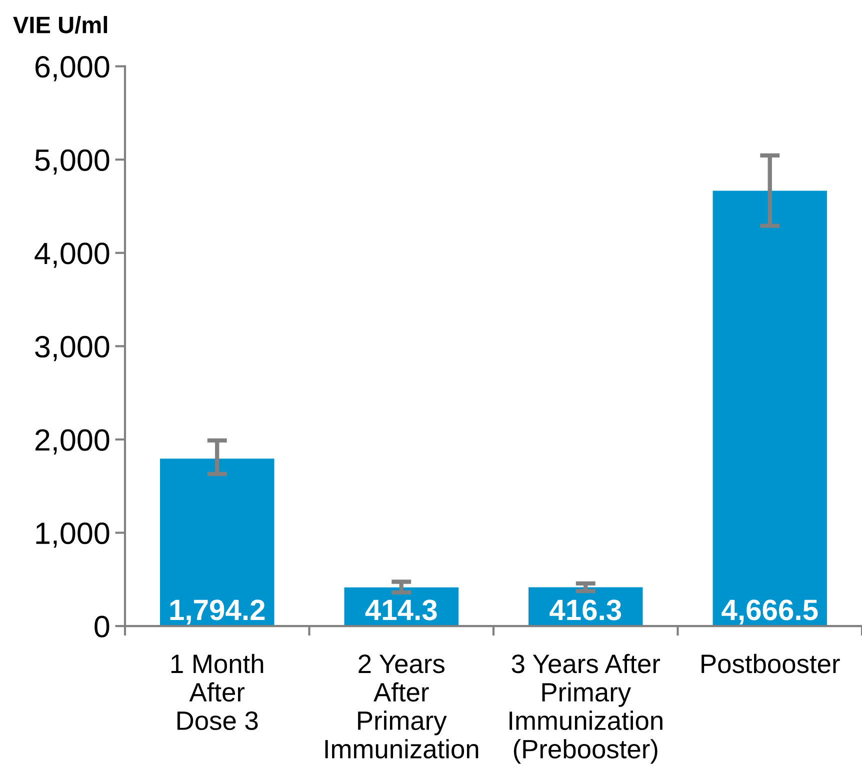 This screenshot has width=862, height=771. Describe the element at coordinates (102, 627) in the screenshot. I see `y-tick-label: 0` at that location.